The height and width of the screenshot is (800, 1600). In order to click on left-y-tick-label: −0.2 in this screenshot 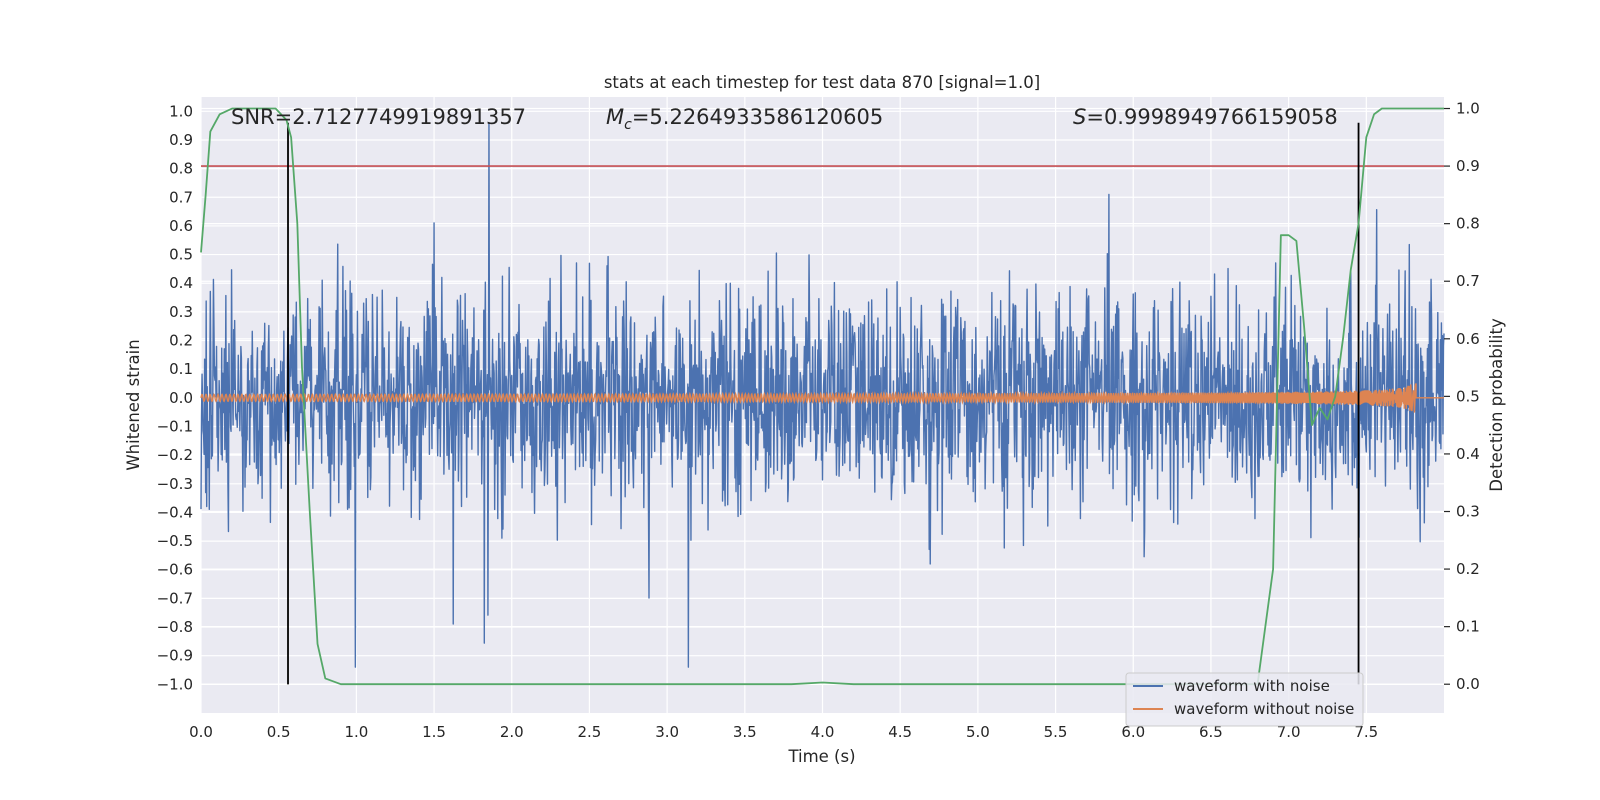, I will do `click(175, 455)`.